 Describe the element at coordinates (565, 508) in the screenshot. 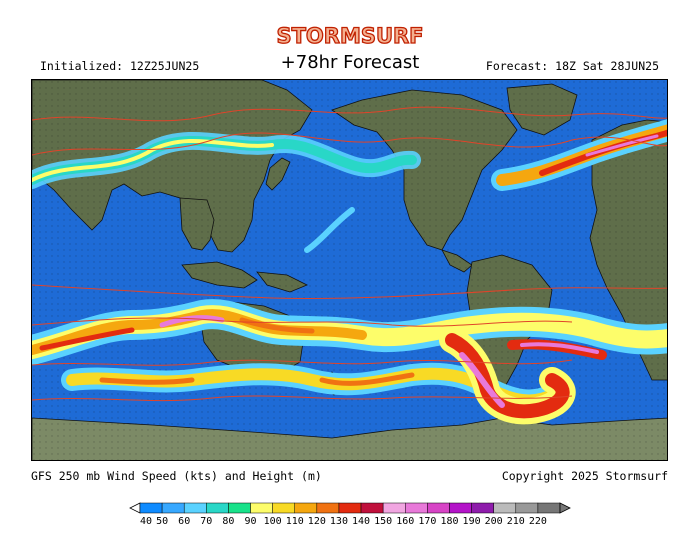

I see `scale-right-arrow` at that location.